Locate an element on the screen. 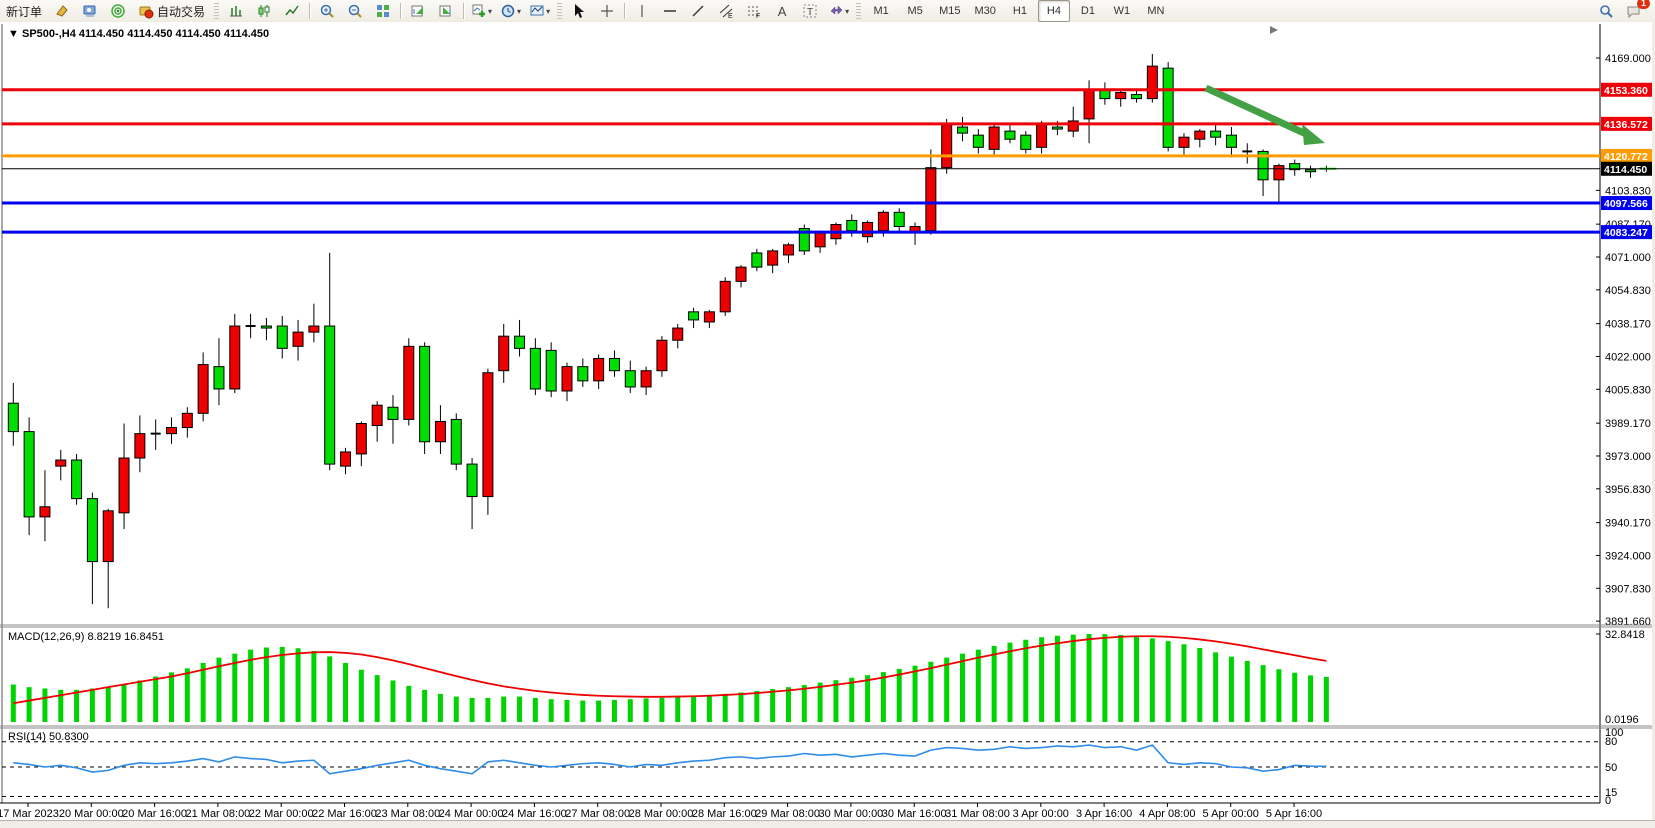 The image size is (1655, 828). label-tool-button: T is located at coordinates (810, 11).